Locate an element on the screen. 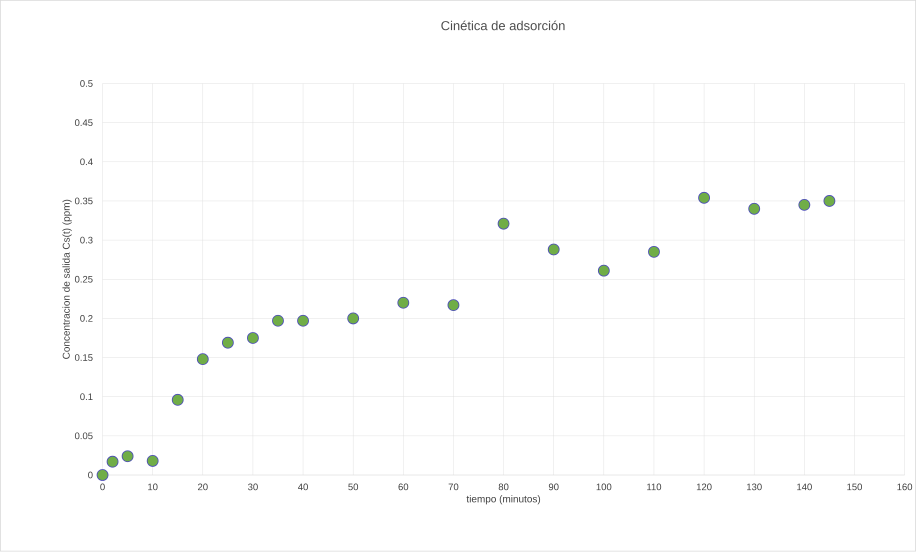 The image size is (916, 552). x-tick-label: 30 is located at coordinates (253, 487).